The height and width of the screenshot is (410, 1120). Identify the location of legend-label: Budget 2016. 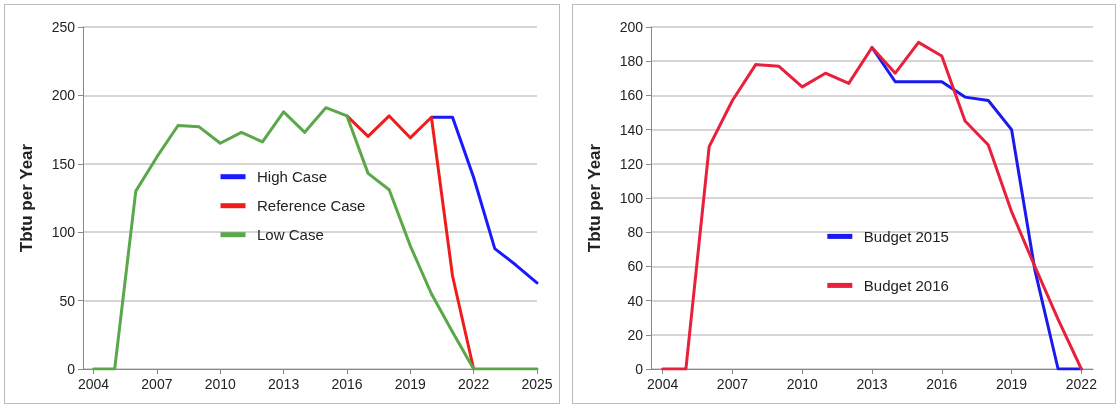
(906, 285).